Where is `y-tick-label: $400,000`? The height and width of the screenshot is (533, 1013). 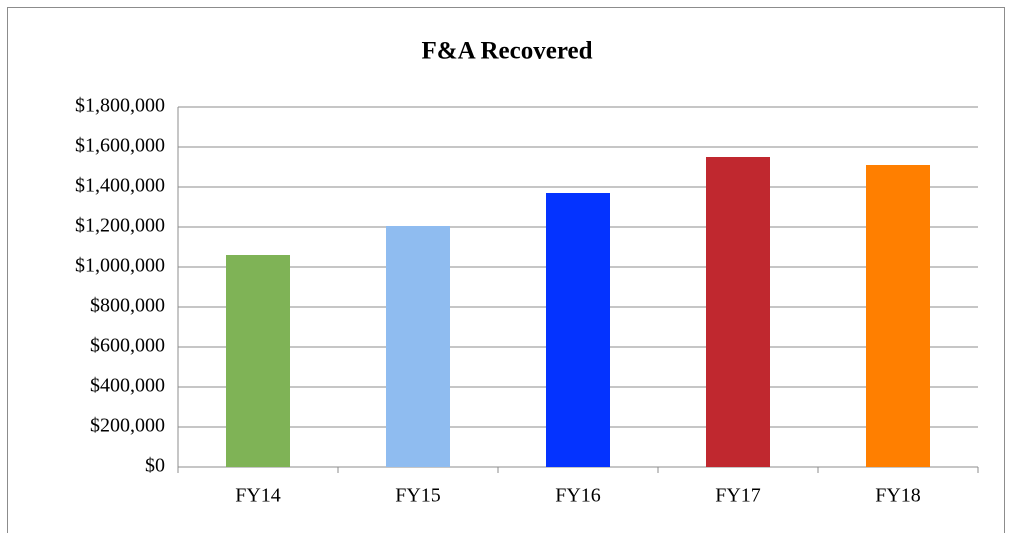 y-tick-label: $400,000 is located at coordinates (127, 386).